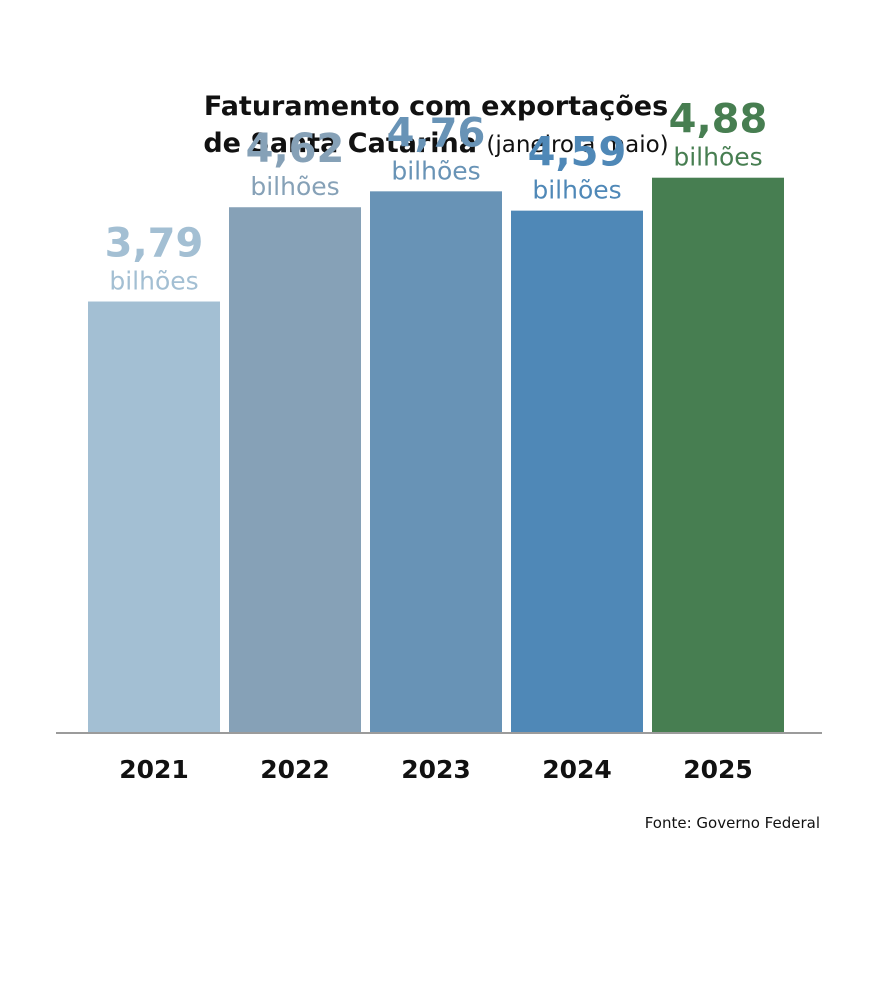 The height and width of the screenshot is (1000, 872). What do you see at coordinates (577, 153) in the screenshot?
I see `value-label-2024: 4,59` at bounding box center [577, 153].